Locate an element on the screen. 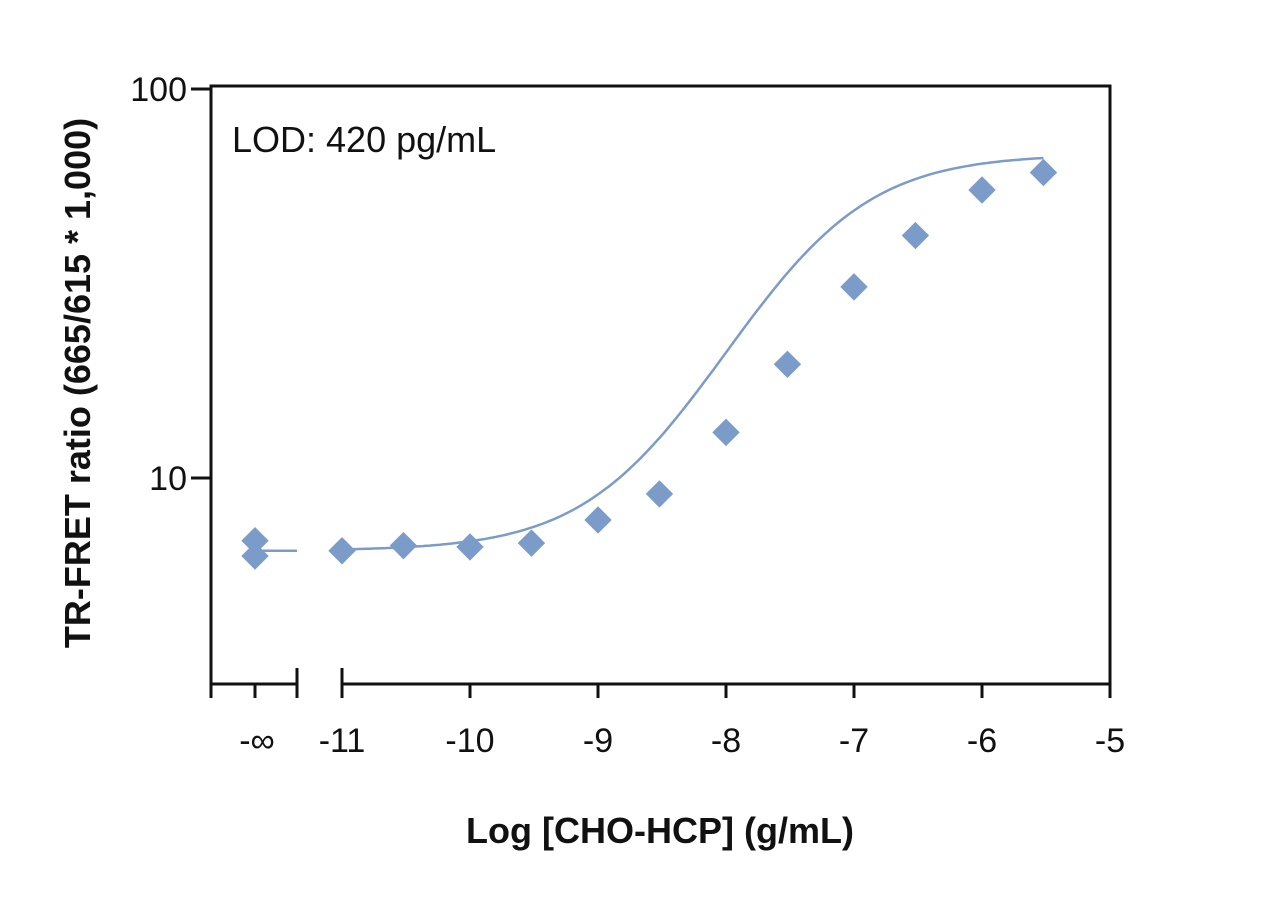  data-point-zero is located at coordinates (255, 556).